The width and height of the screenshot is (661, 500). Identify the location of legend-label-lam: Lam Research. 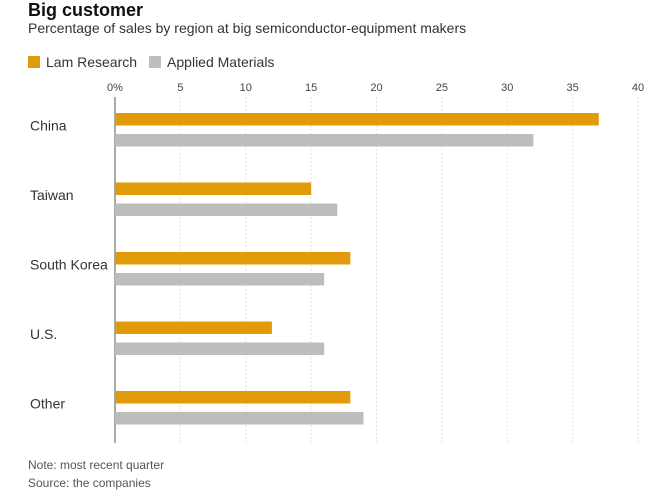
(92, 62).